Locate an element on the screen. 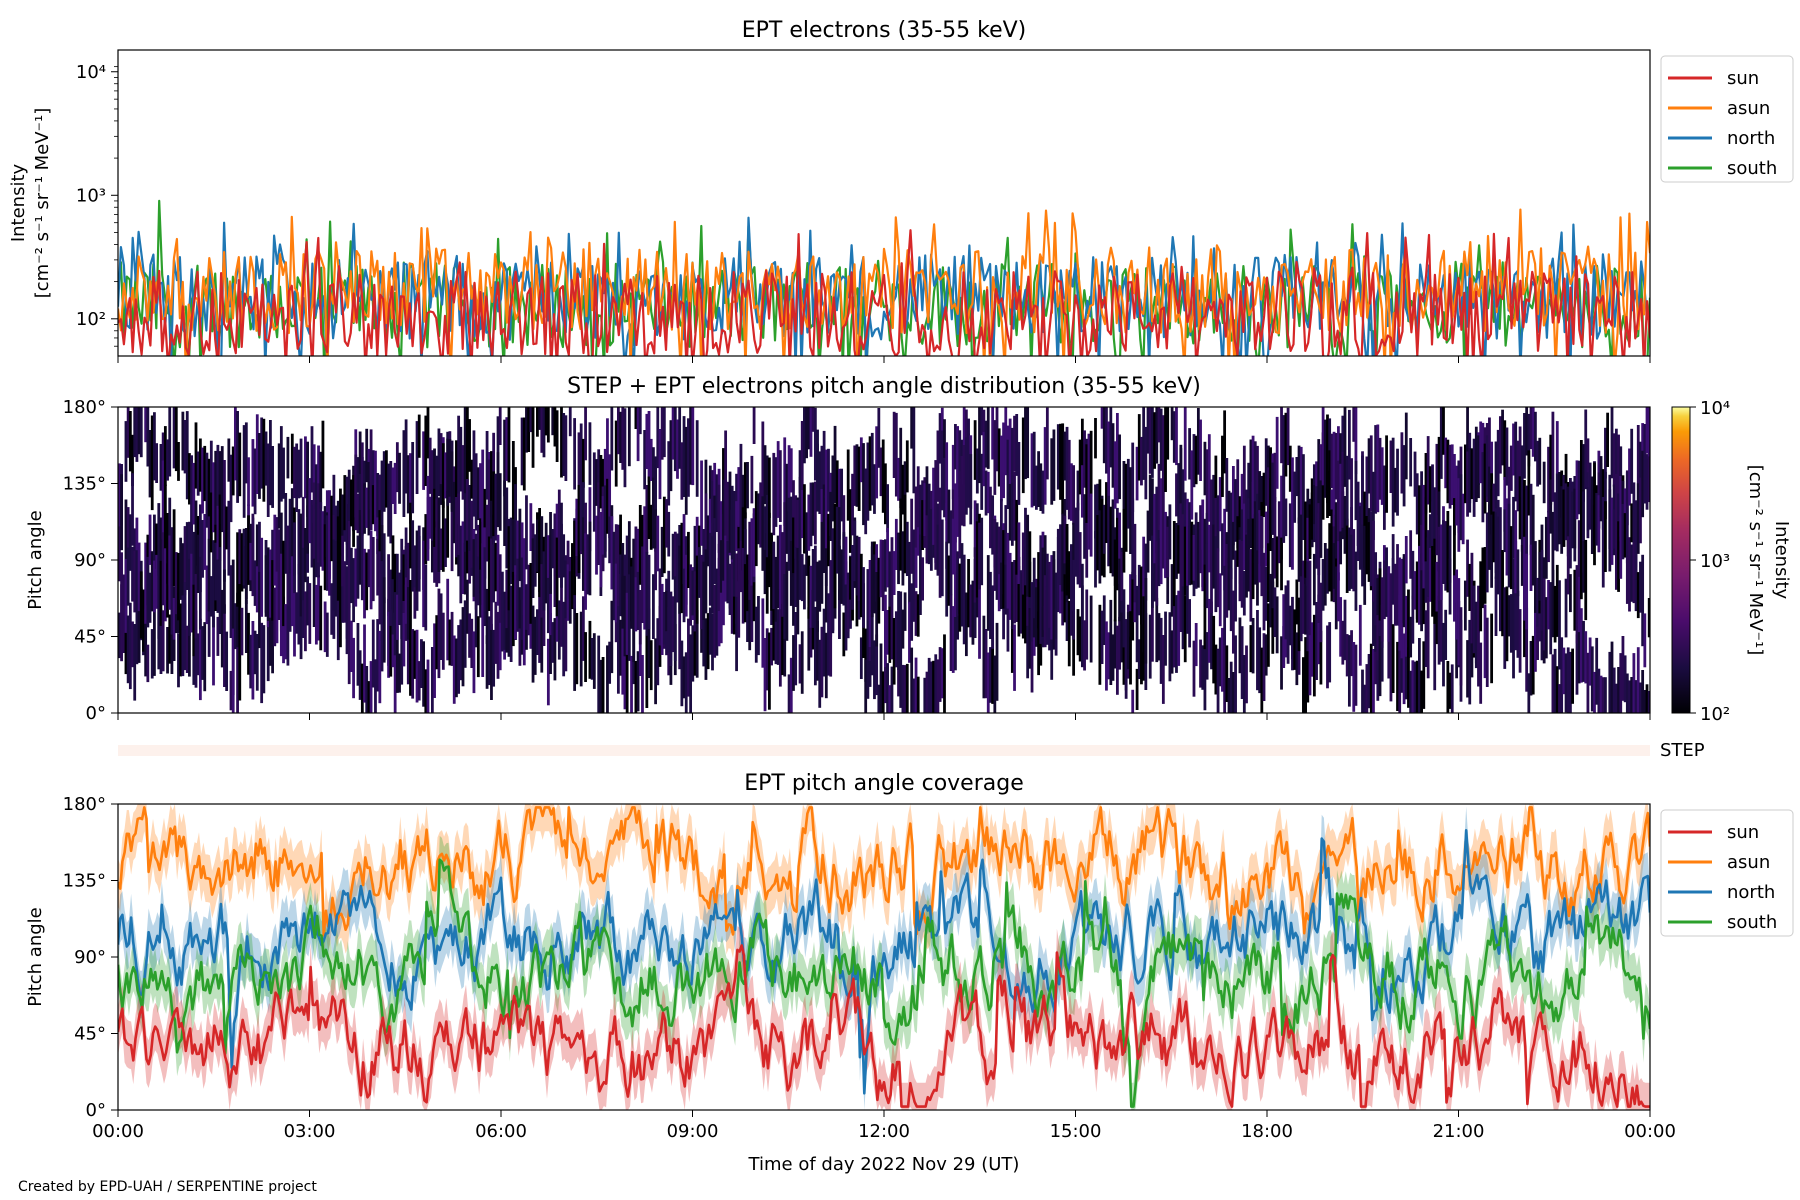 Image resolution: width=1800 pixels, height=1200 pixels. y-tick-label: 0° is located at coordinates (96, 713).